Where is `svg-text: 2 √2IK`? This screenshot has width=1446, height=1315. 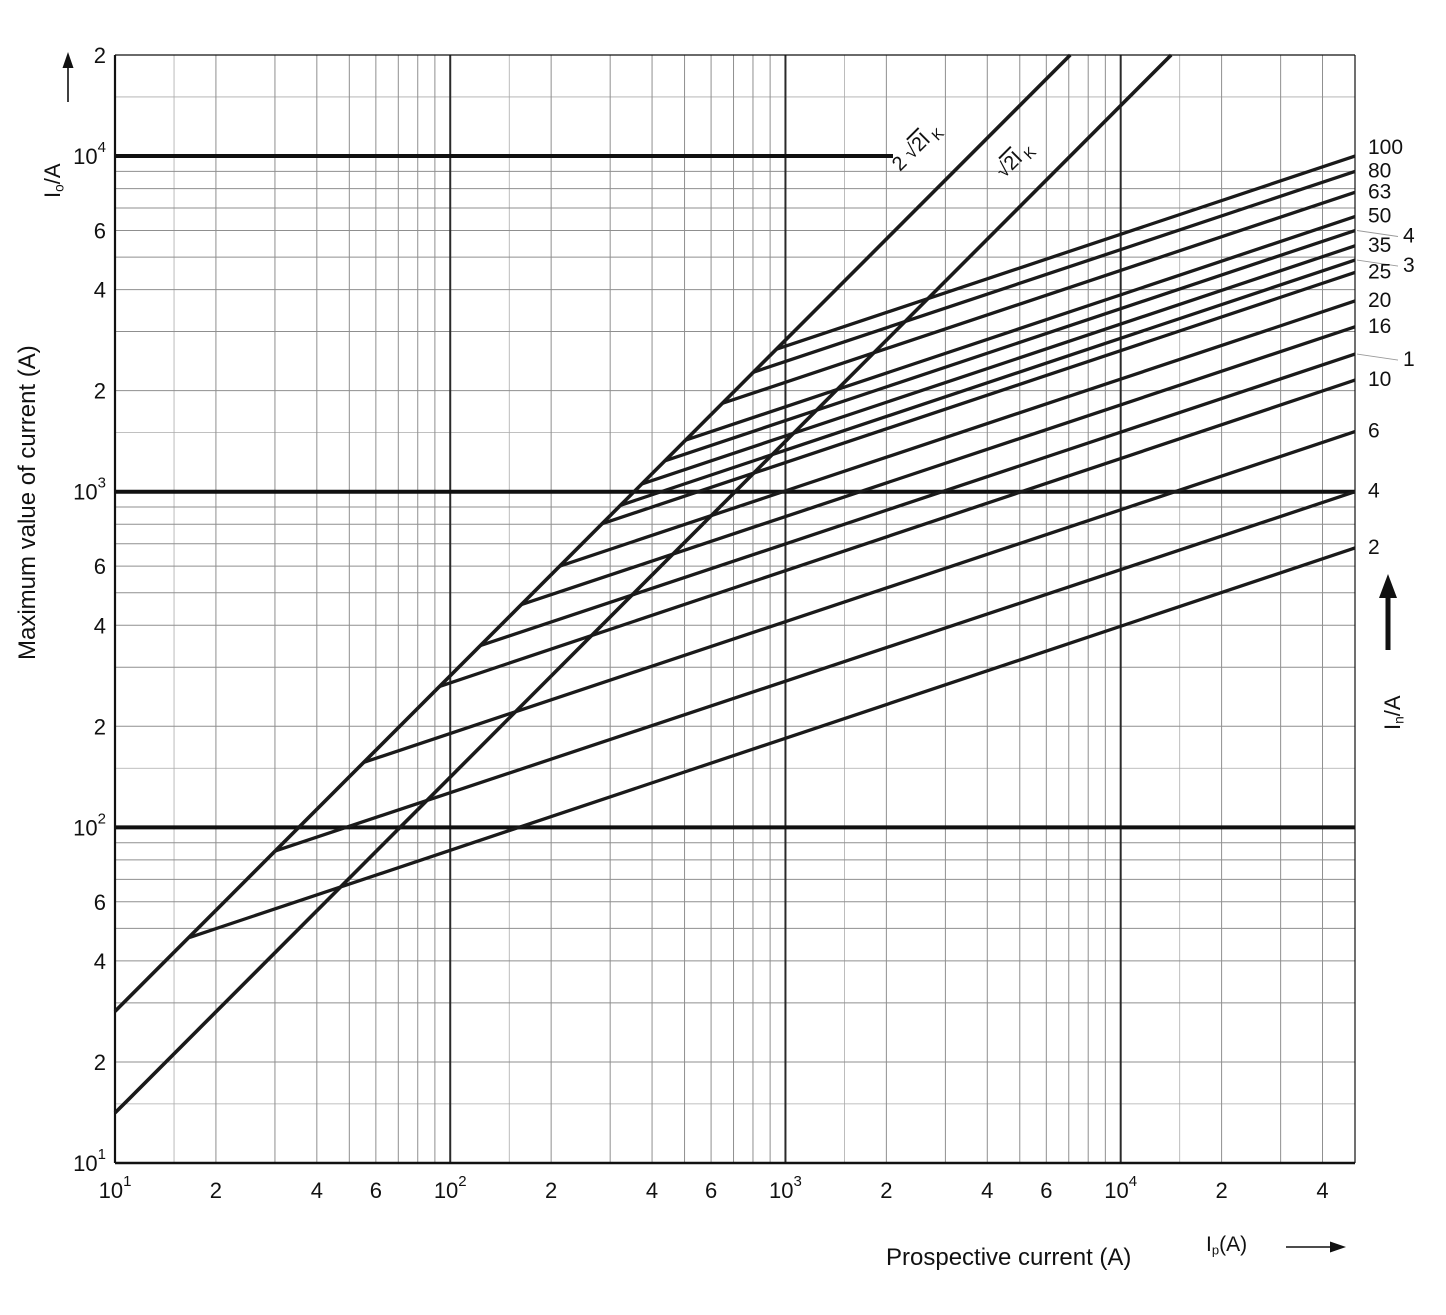 svg-text: 2 √2IK is located at coordinates (918, 149).